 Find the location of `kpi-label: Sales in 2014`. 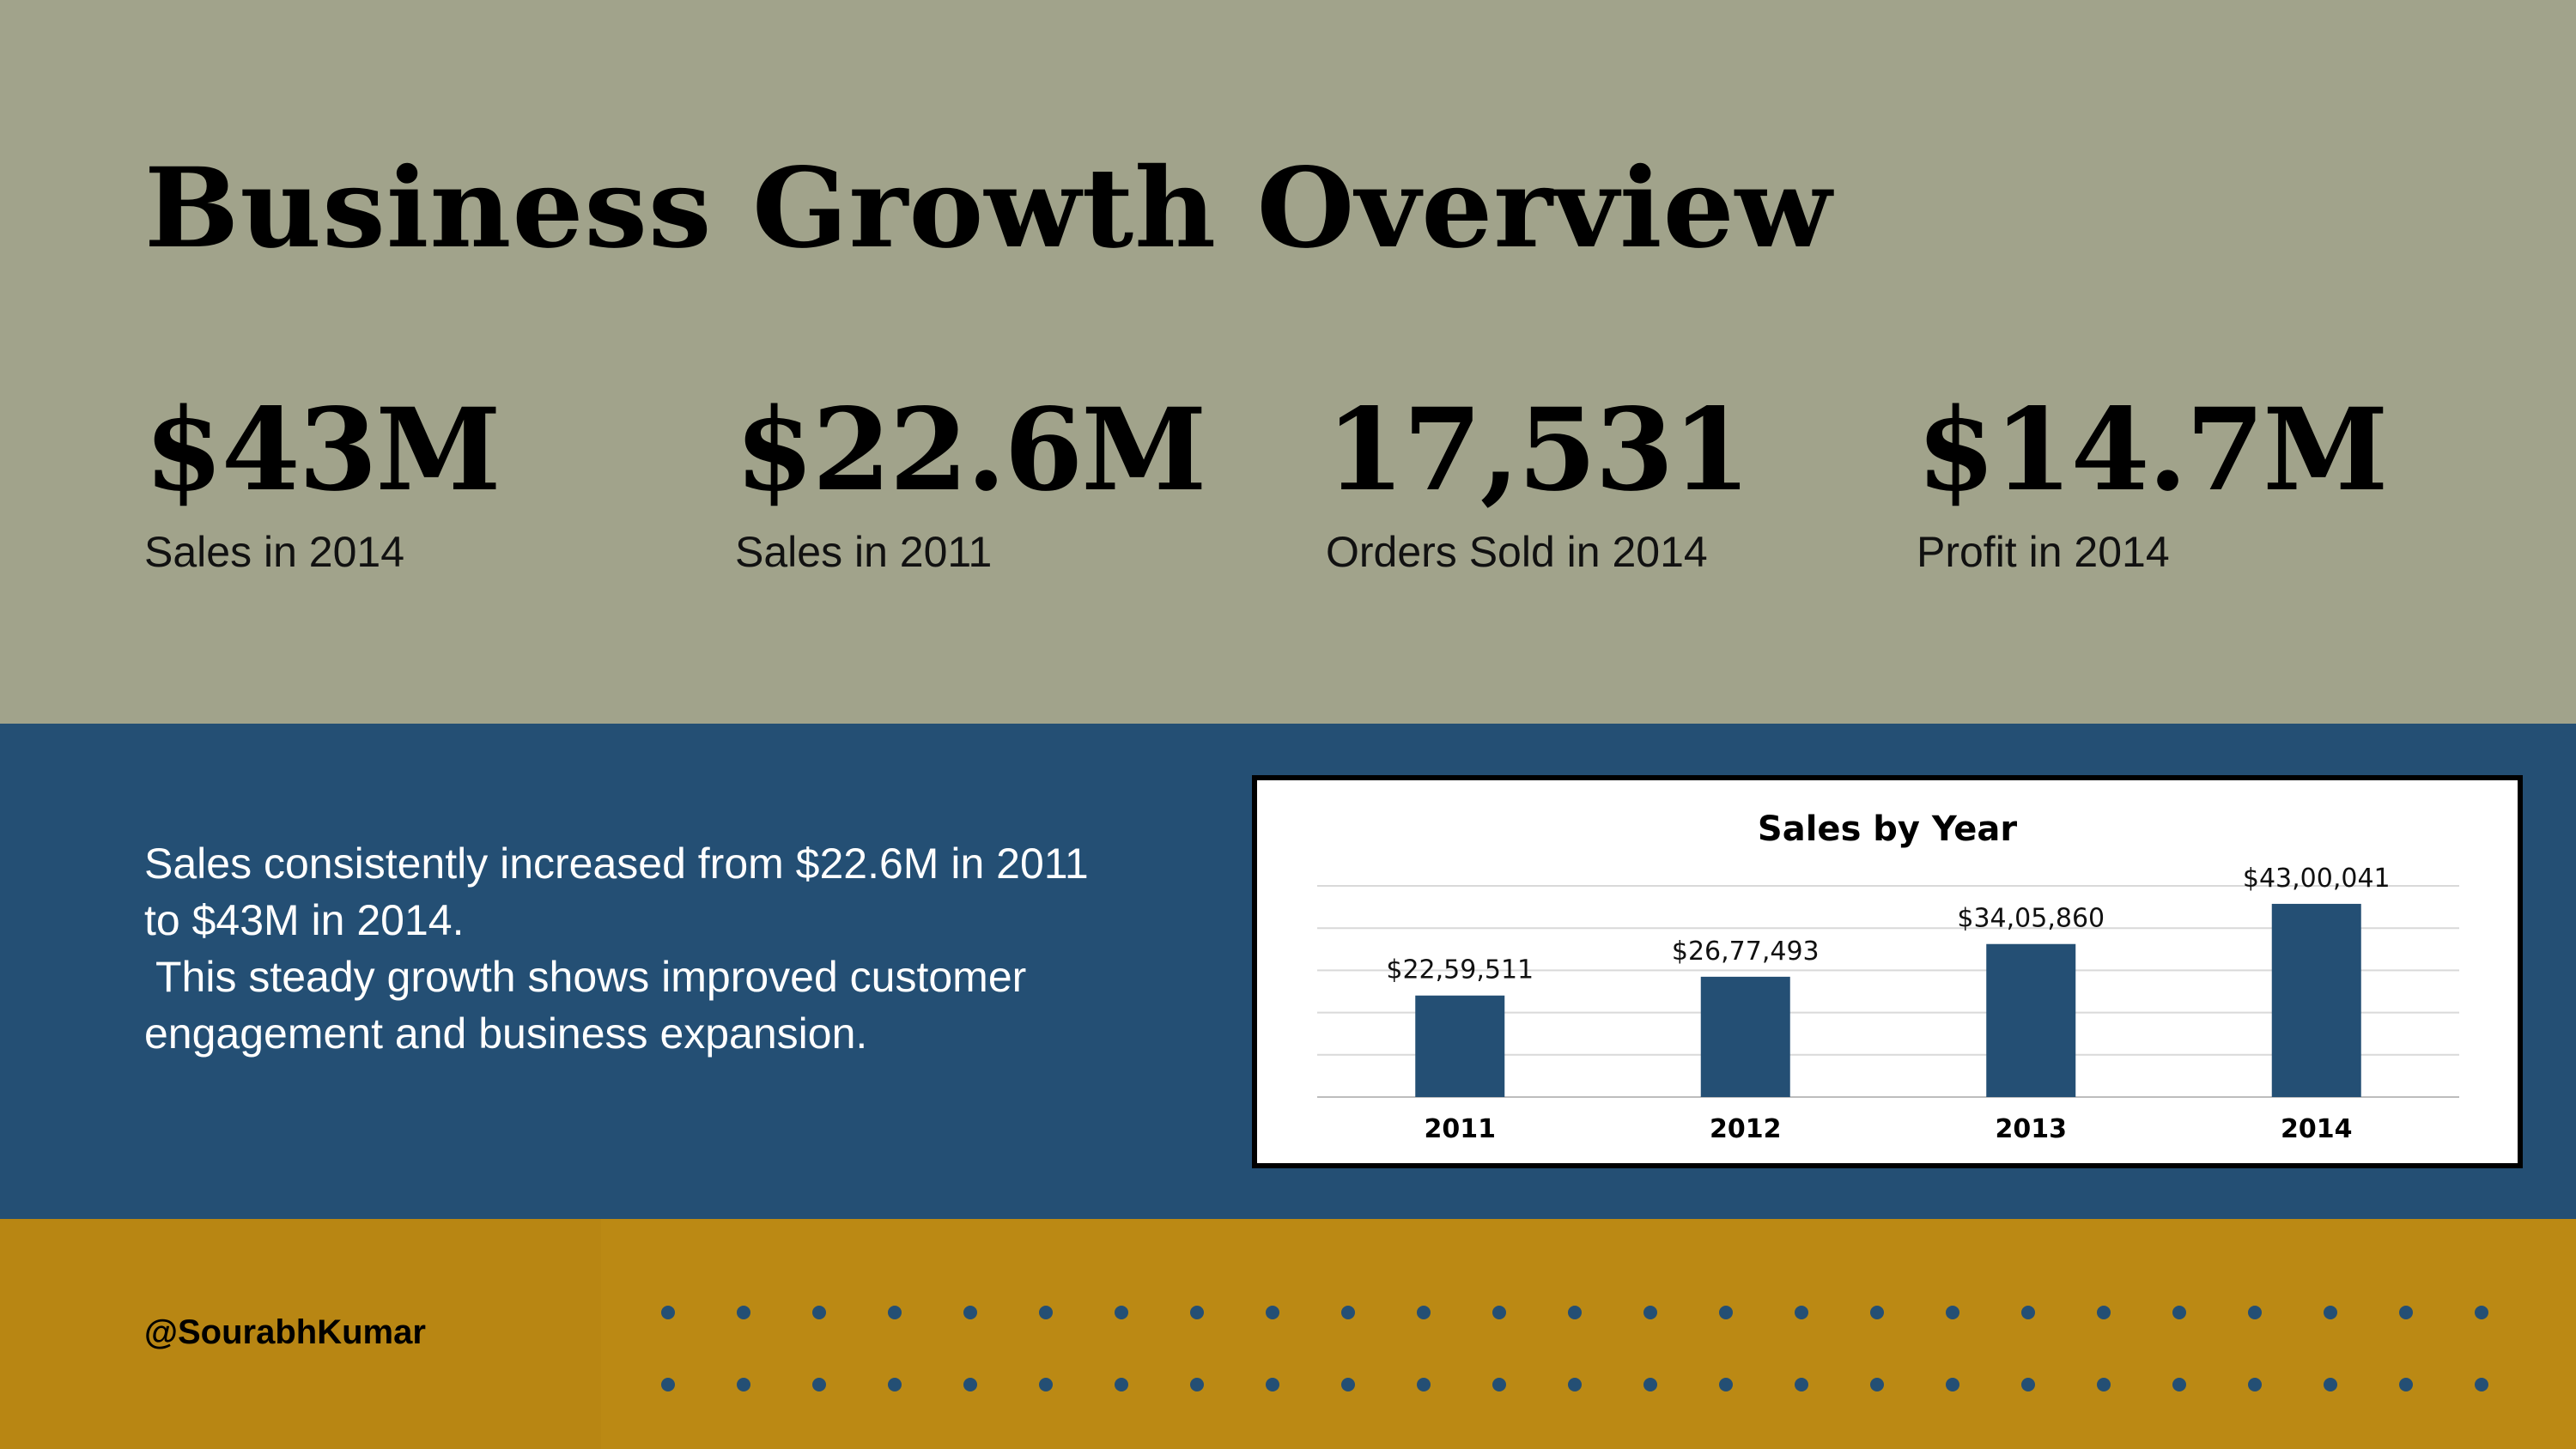

kpi-label: Sales in 2014 is located at coordinates (274, 552).